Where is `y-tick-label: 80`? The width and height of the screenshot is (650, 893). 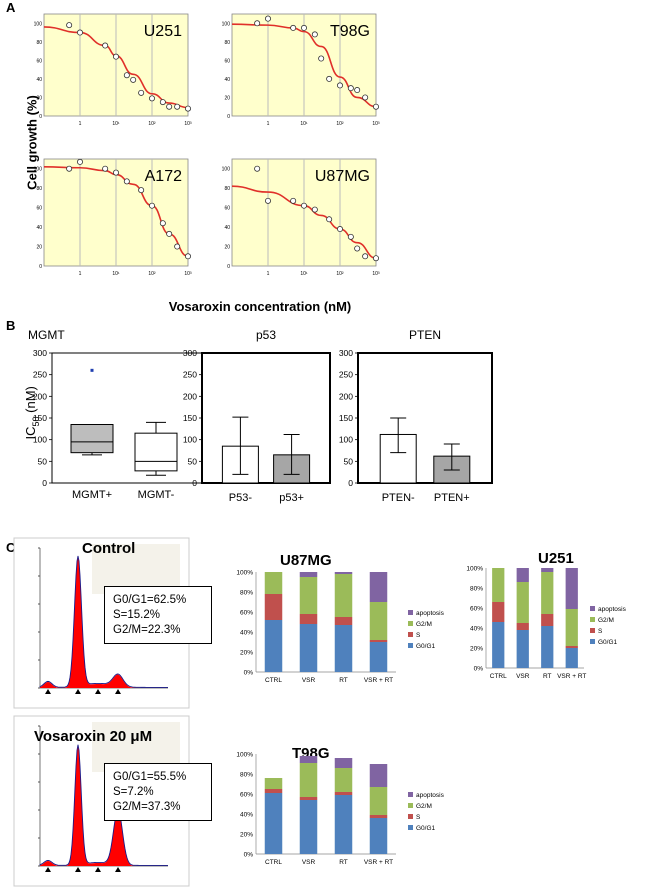
y-tick-label: 80 is located at coordinates (227, 43).